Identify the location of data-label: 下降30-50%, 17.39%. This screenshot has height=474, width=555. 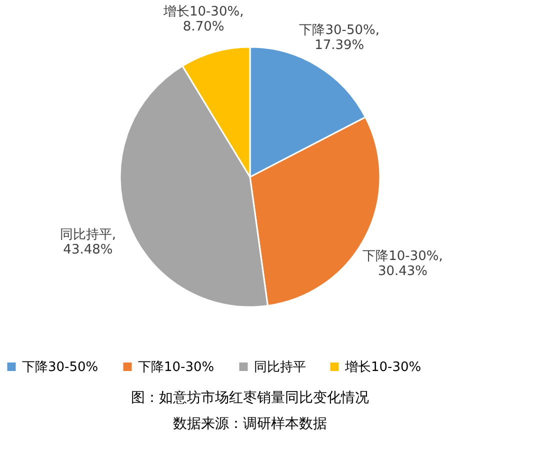
(339, 38).